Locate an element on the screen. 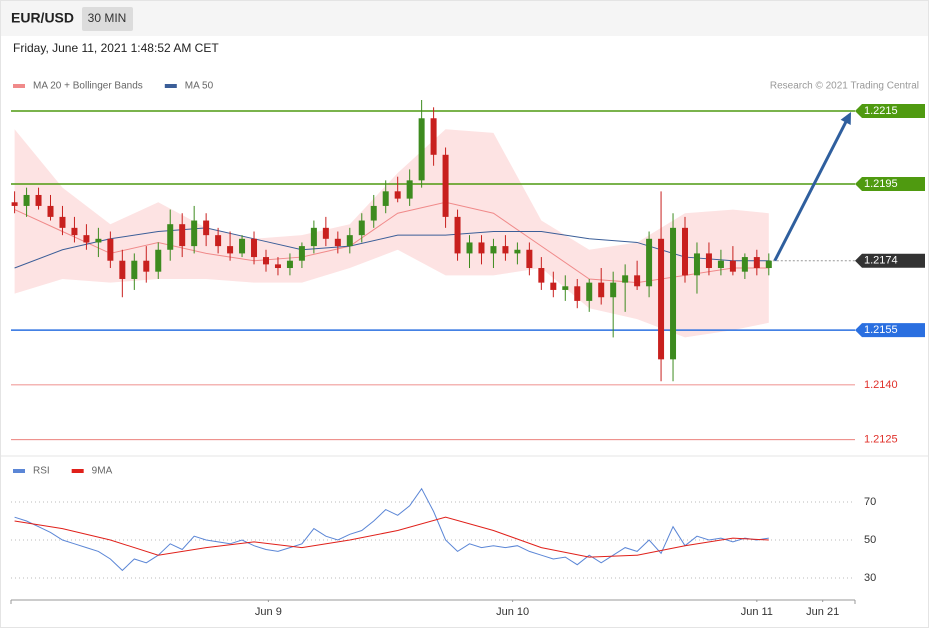 The image size is (929, 629). x-tick-label: Jun 9 is located at coordinates (268, 612).